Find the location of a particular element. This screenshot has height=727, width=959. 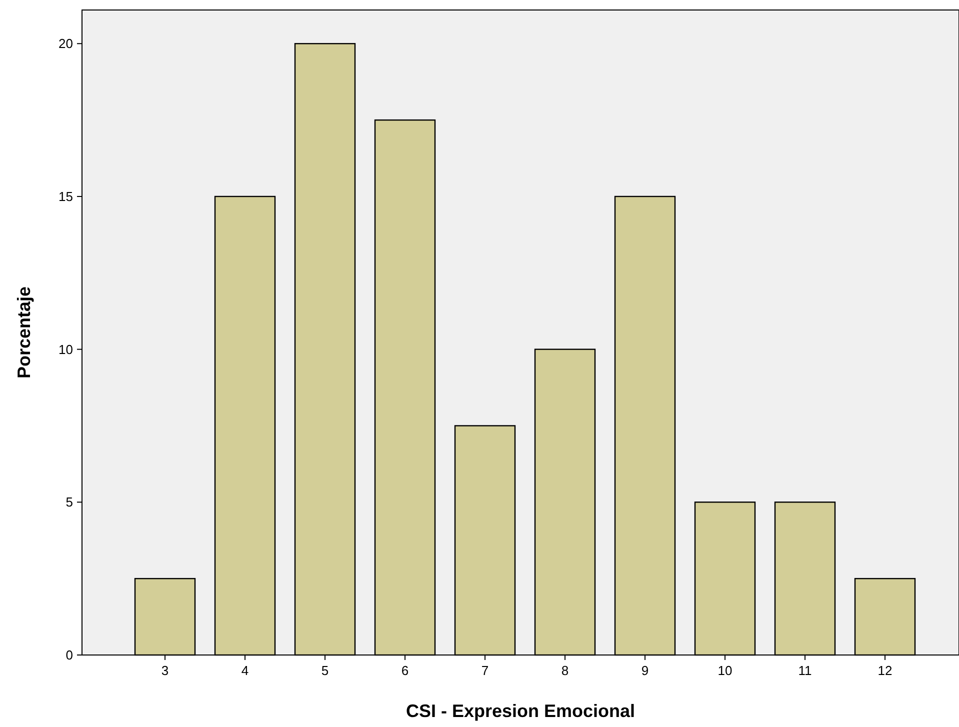

y-tick-label: 15 is located at coordinates (65, 196).